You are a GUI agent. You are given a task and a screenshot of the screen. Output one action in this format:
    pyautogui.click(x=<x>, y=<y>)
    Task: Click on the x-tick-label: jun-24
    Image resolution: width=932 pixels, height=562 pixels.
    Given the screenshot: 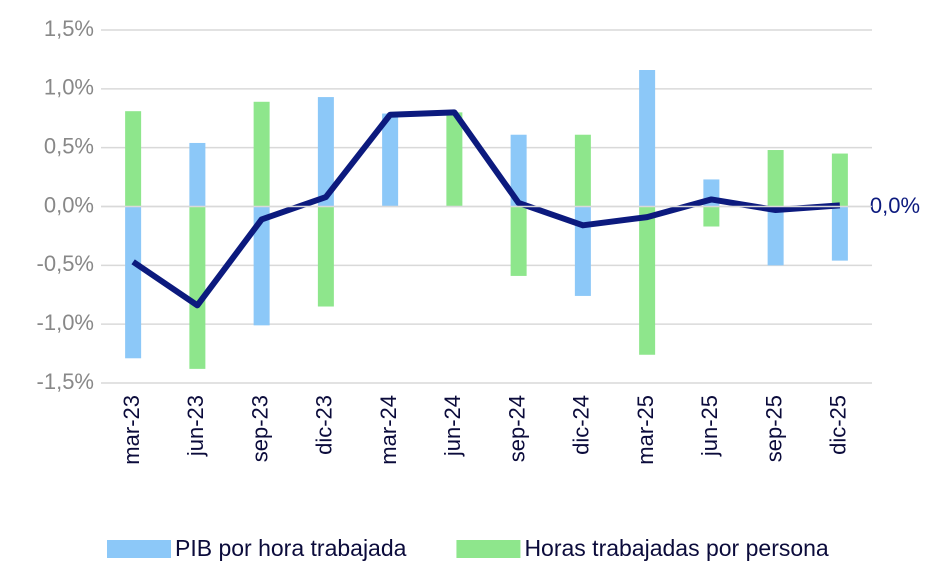 What is the action you would take?
    pyautogui.click(x=452, y=426)
    